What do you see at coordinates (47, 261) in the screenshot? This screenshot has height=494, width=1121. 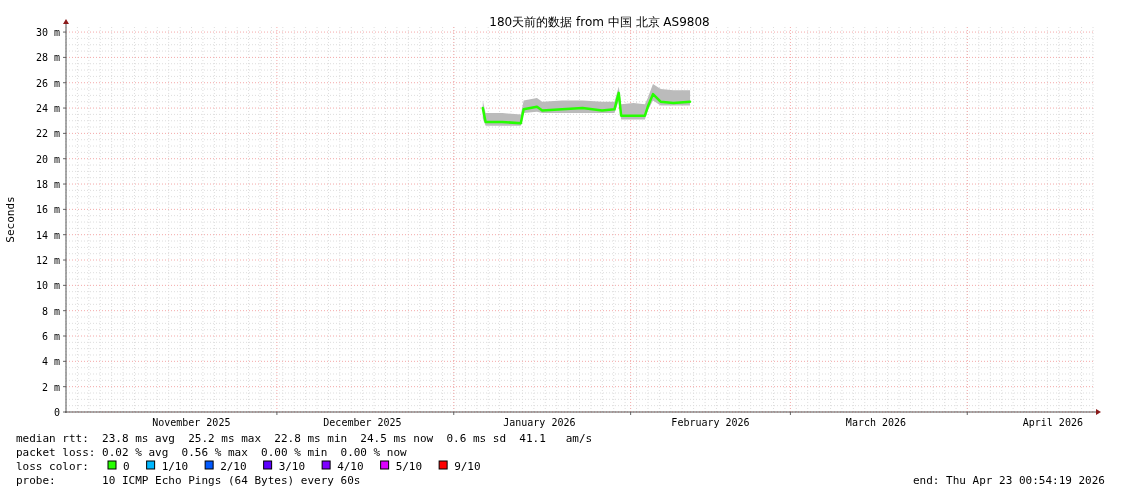 I see `y-tick-label: 12 m` at bounding box center [47, 261].